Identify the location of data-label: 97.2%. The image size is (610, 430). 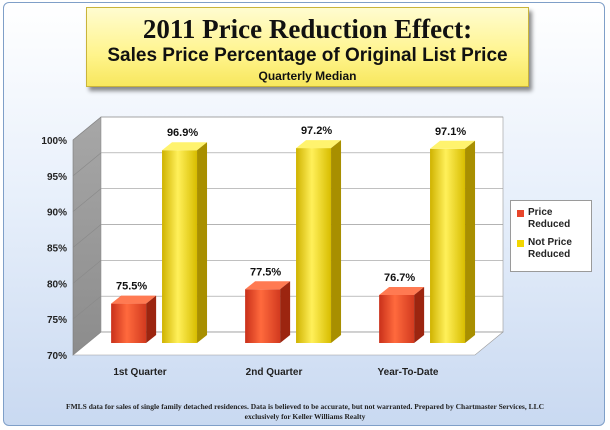
(316, 131).